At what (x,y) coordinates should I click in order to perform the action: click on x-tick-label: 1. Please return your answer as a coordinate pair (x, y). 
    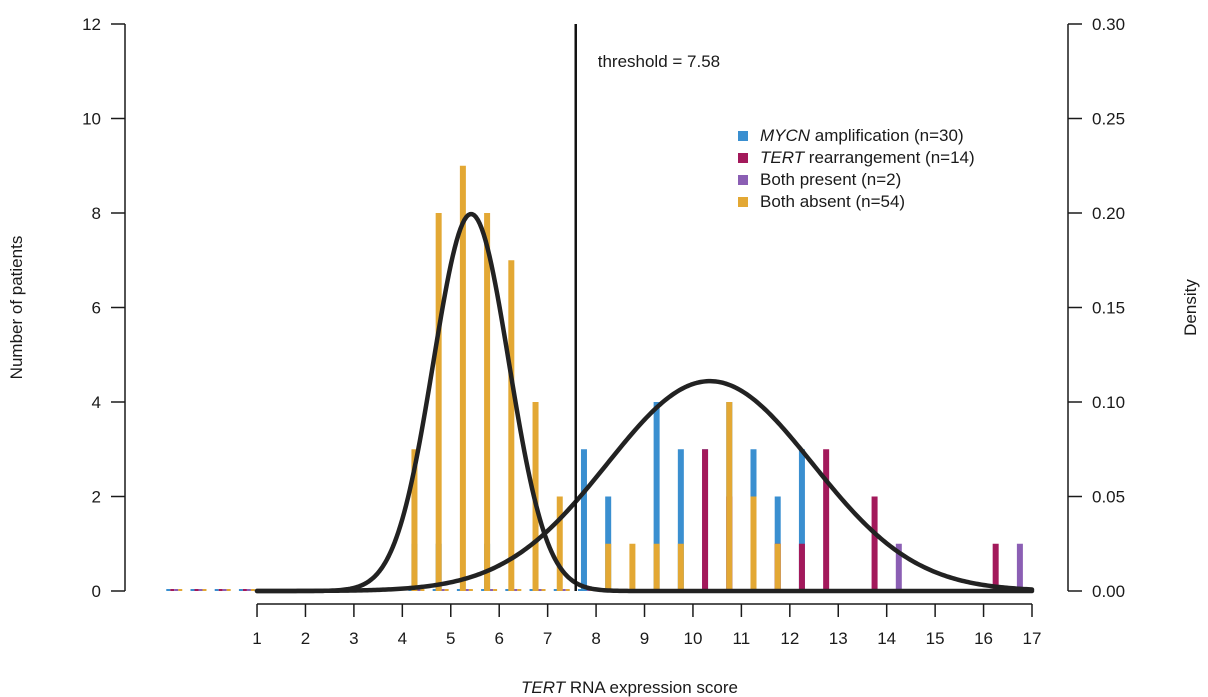
    Looking at the image, I should click on (256, 638).